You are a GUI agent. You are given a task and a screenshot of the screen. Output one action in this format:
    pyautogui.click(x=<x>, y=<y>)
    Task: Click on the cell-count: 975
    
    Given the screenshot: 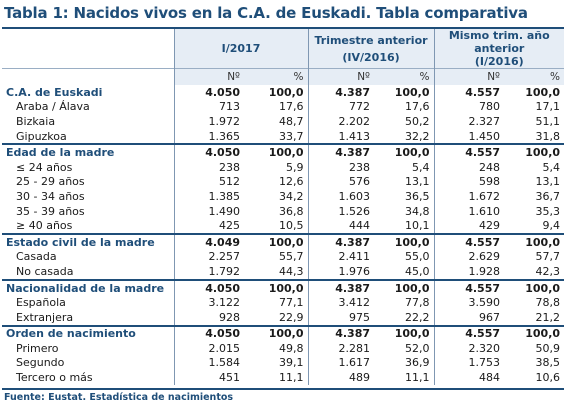 What is the action you would take?
    pyautogui.click(x=341, y=317)
    